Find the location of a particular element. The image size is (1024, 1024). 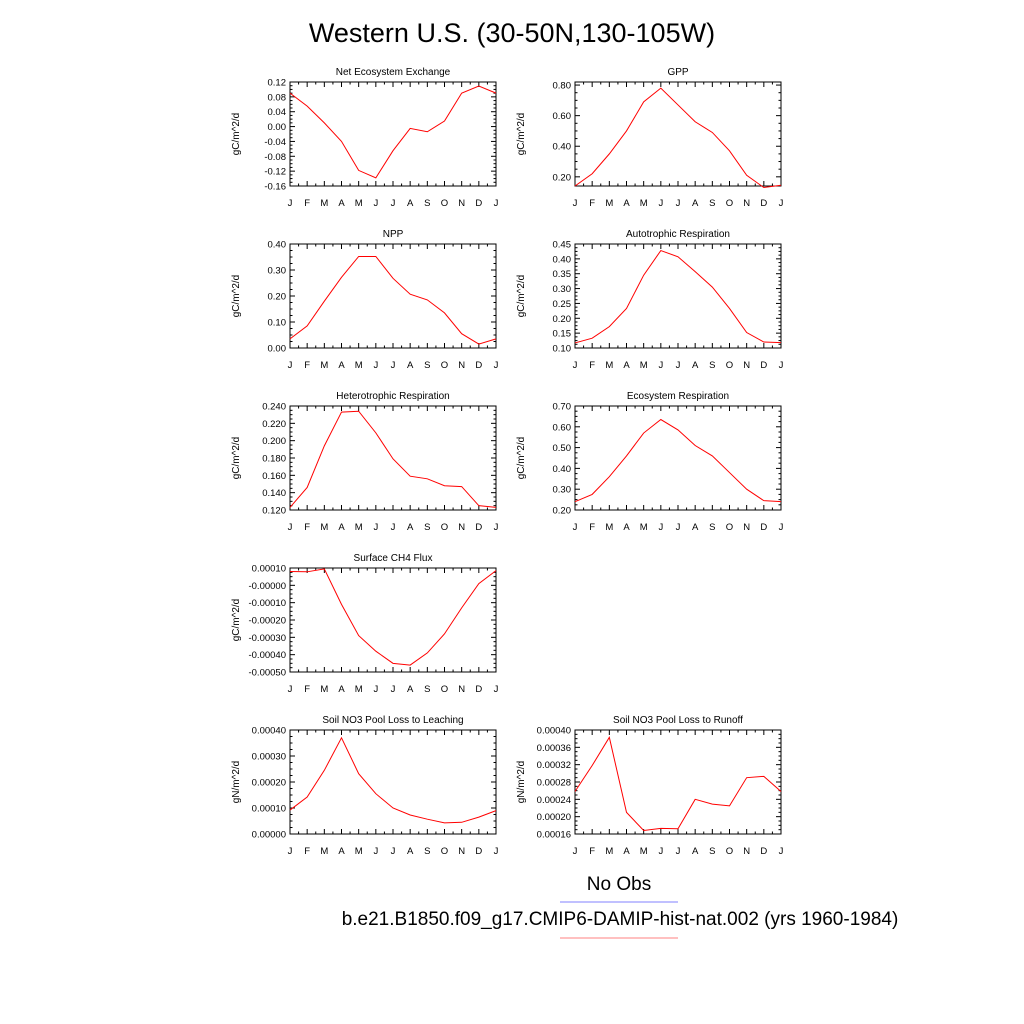

panel-title: Net Ecosystem Exchange is located at coordinates (393, 72).